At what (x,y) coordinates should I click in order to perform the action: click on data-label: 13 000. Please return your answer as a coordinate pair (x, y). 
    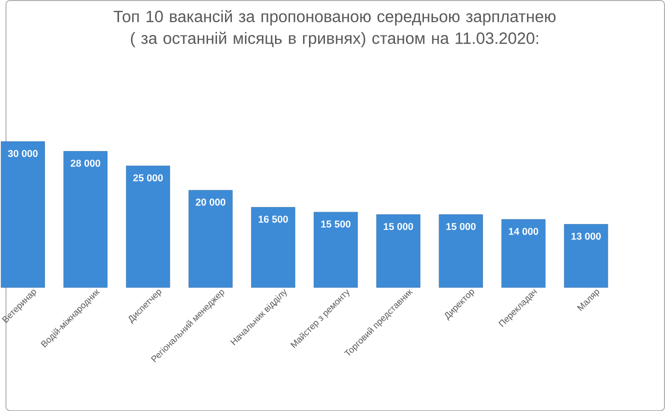
    Looking at the image, I should click on (586, 236).